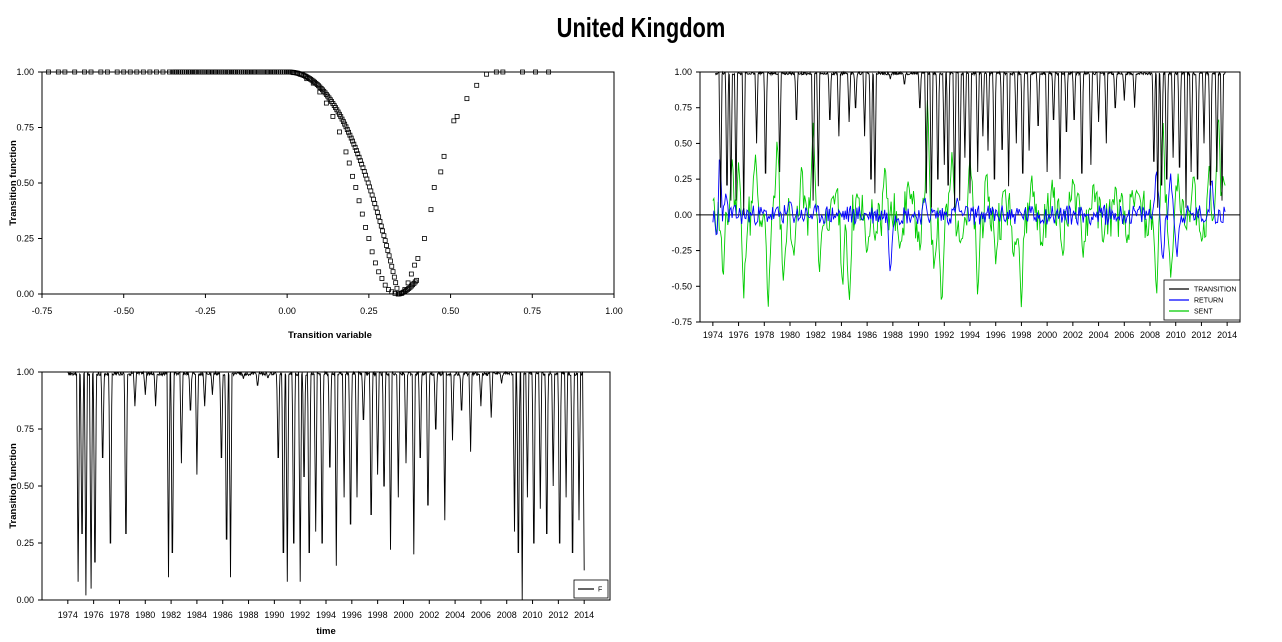 This screenshot has height=642, width=1282. I want to click on y-tick-label: 0.75, so click(683, 108).